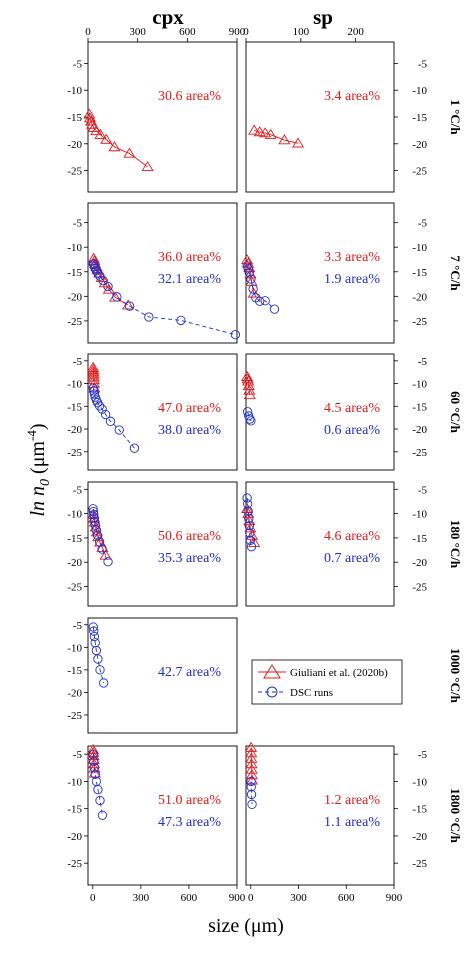 This screenshot has width=474, height=960. Describe the element at coordinates (327, 682) in the screenshot. I see `legend-box` at that location.